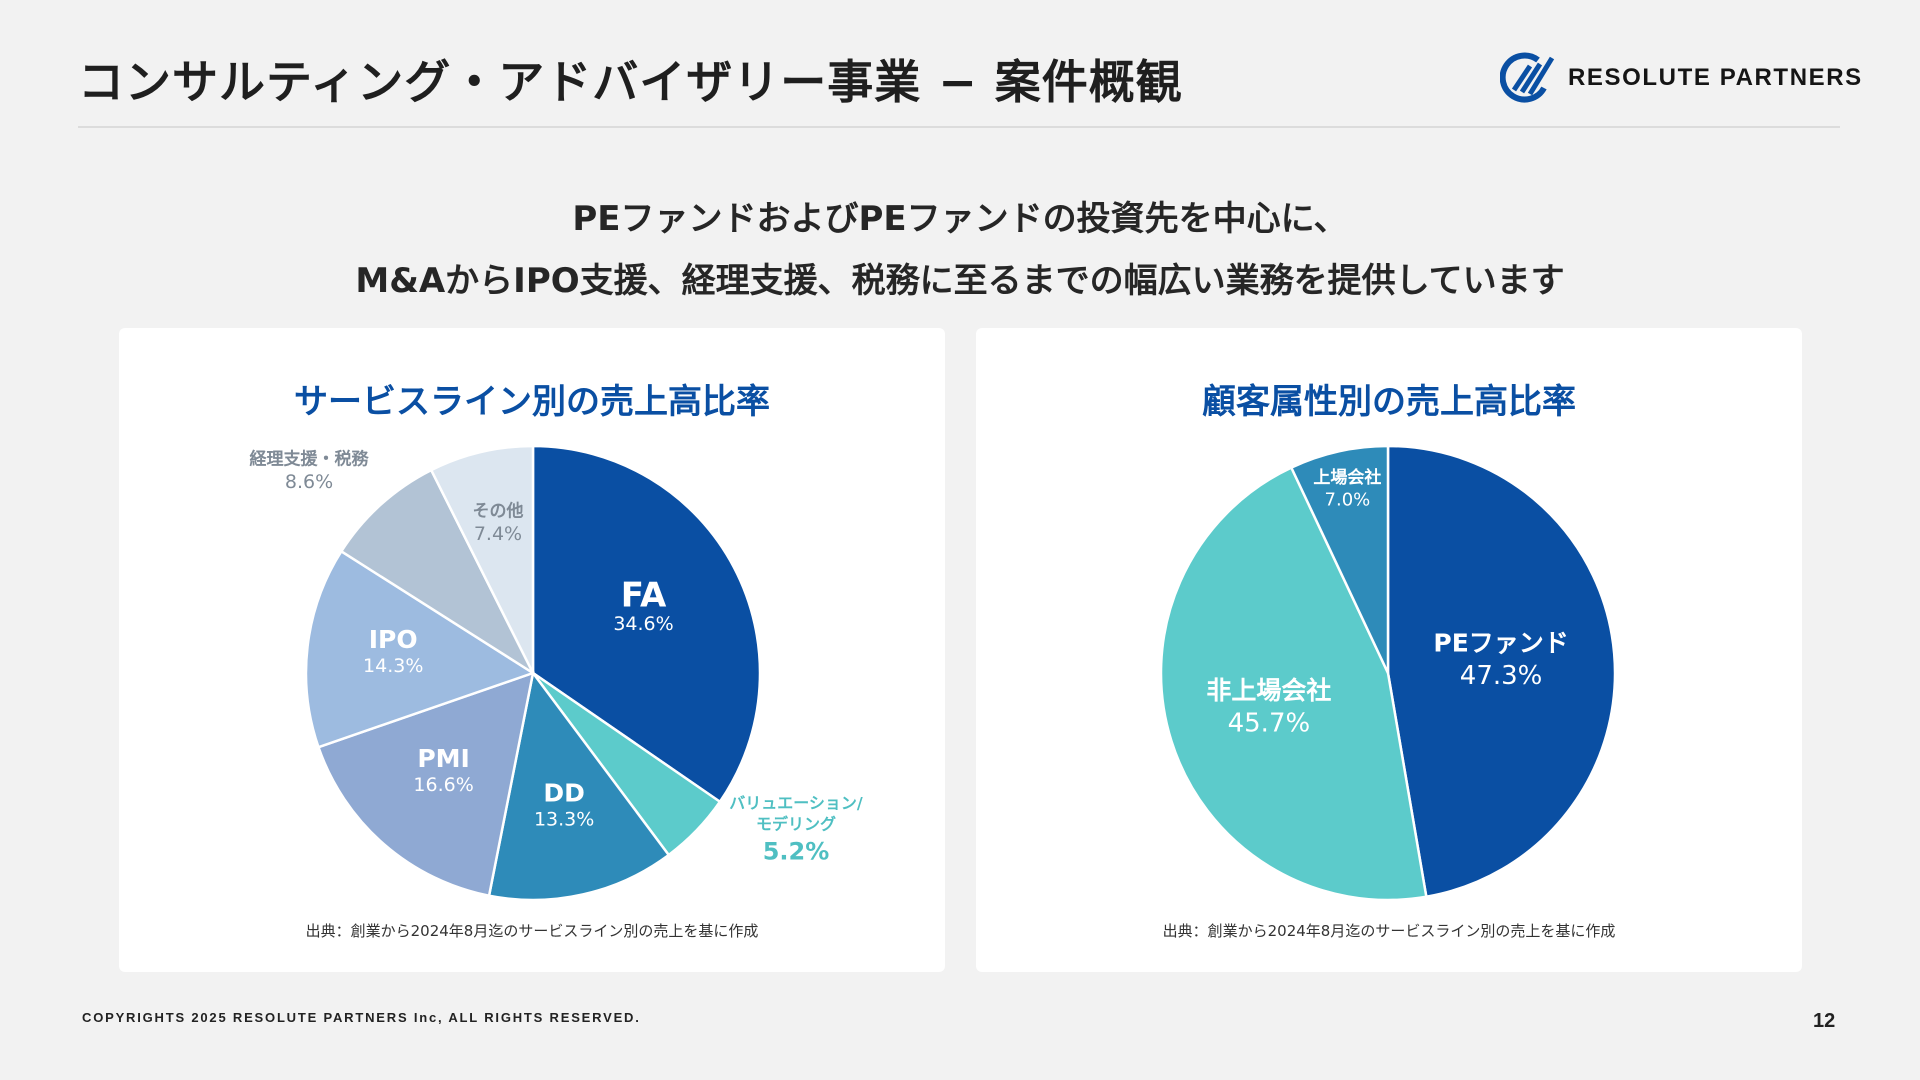 This screenshot has height=1080, width=1920. What do you see at coordinates (1389, 402) in the screenshot?
I see `chart-title: 顧客属性別の売上高比率` at bounding box center [1389, 402].